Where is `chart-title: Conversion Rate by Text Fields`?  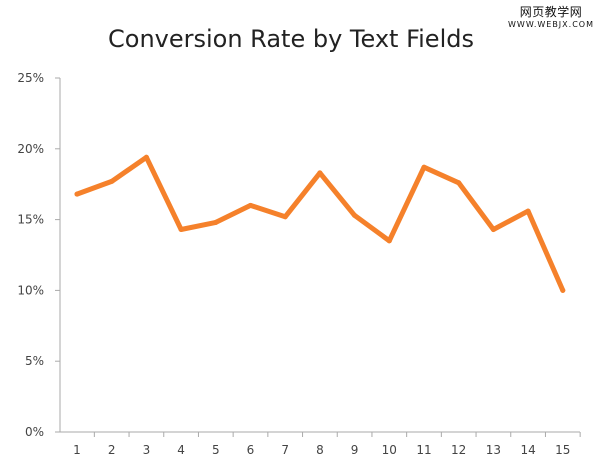
chart-title: Conversion Rate by Text Fields is located at coordinates (291, 39).